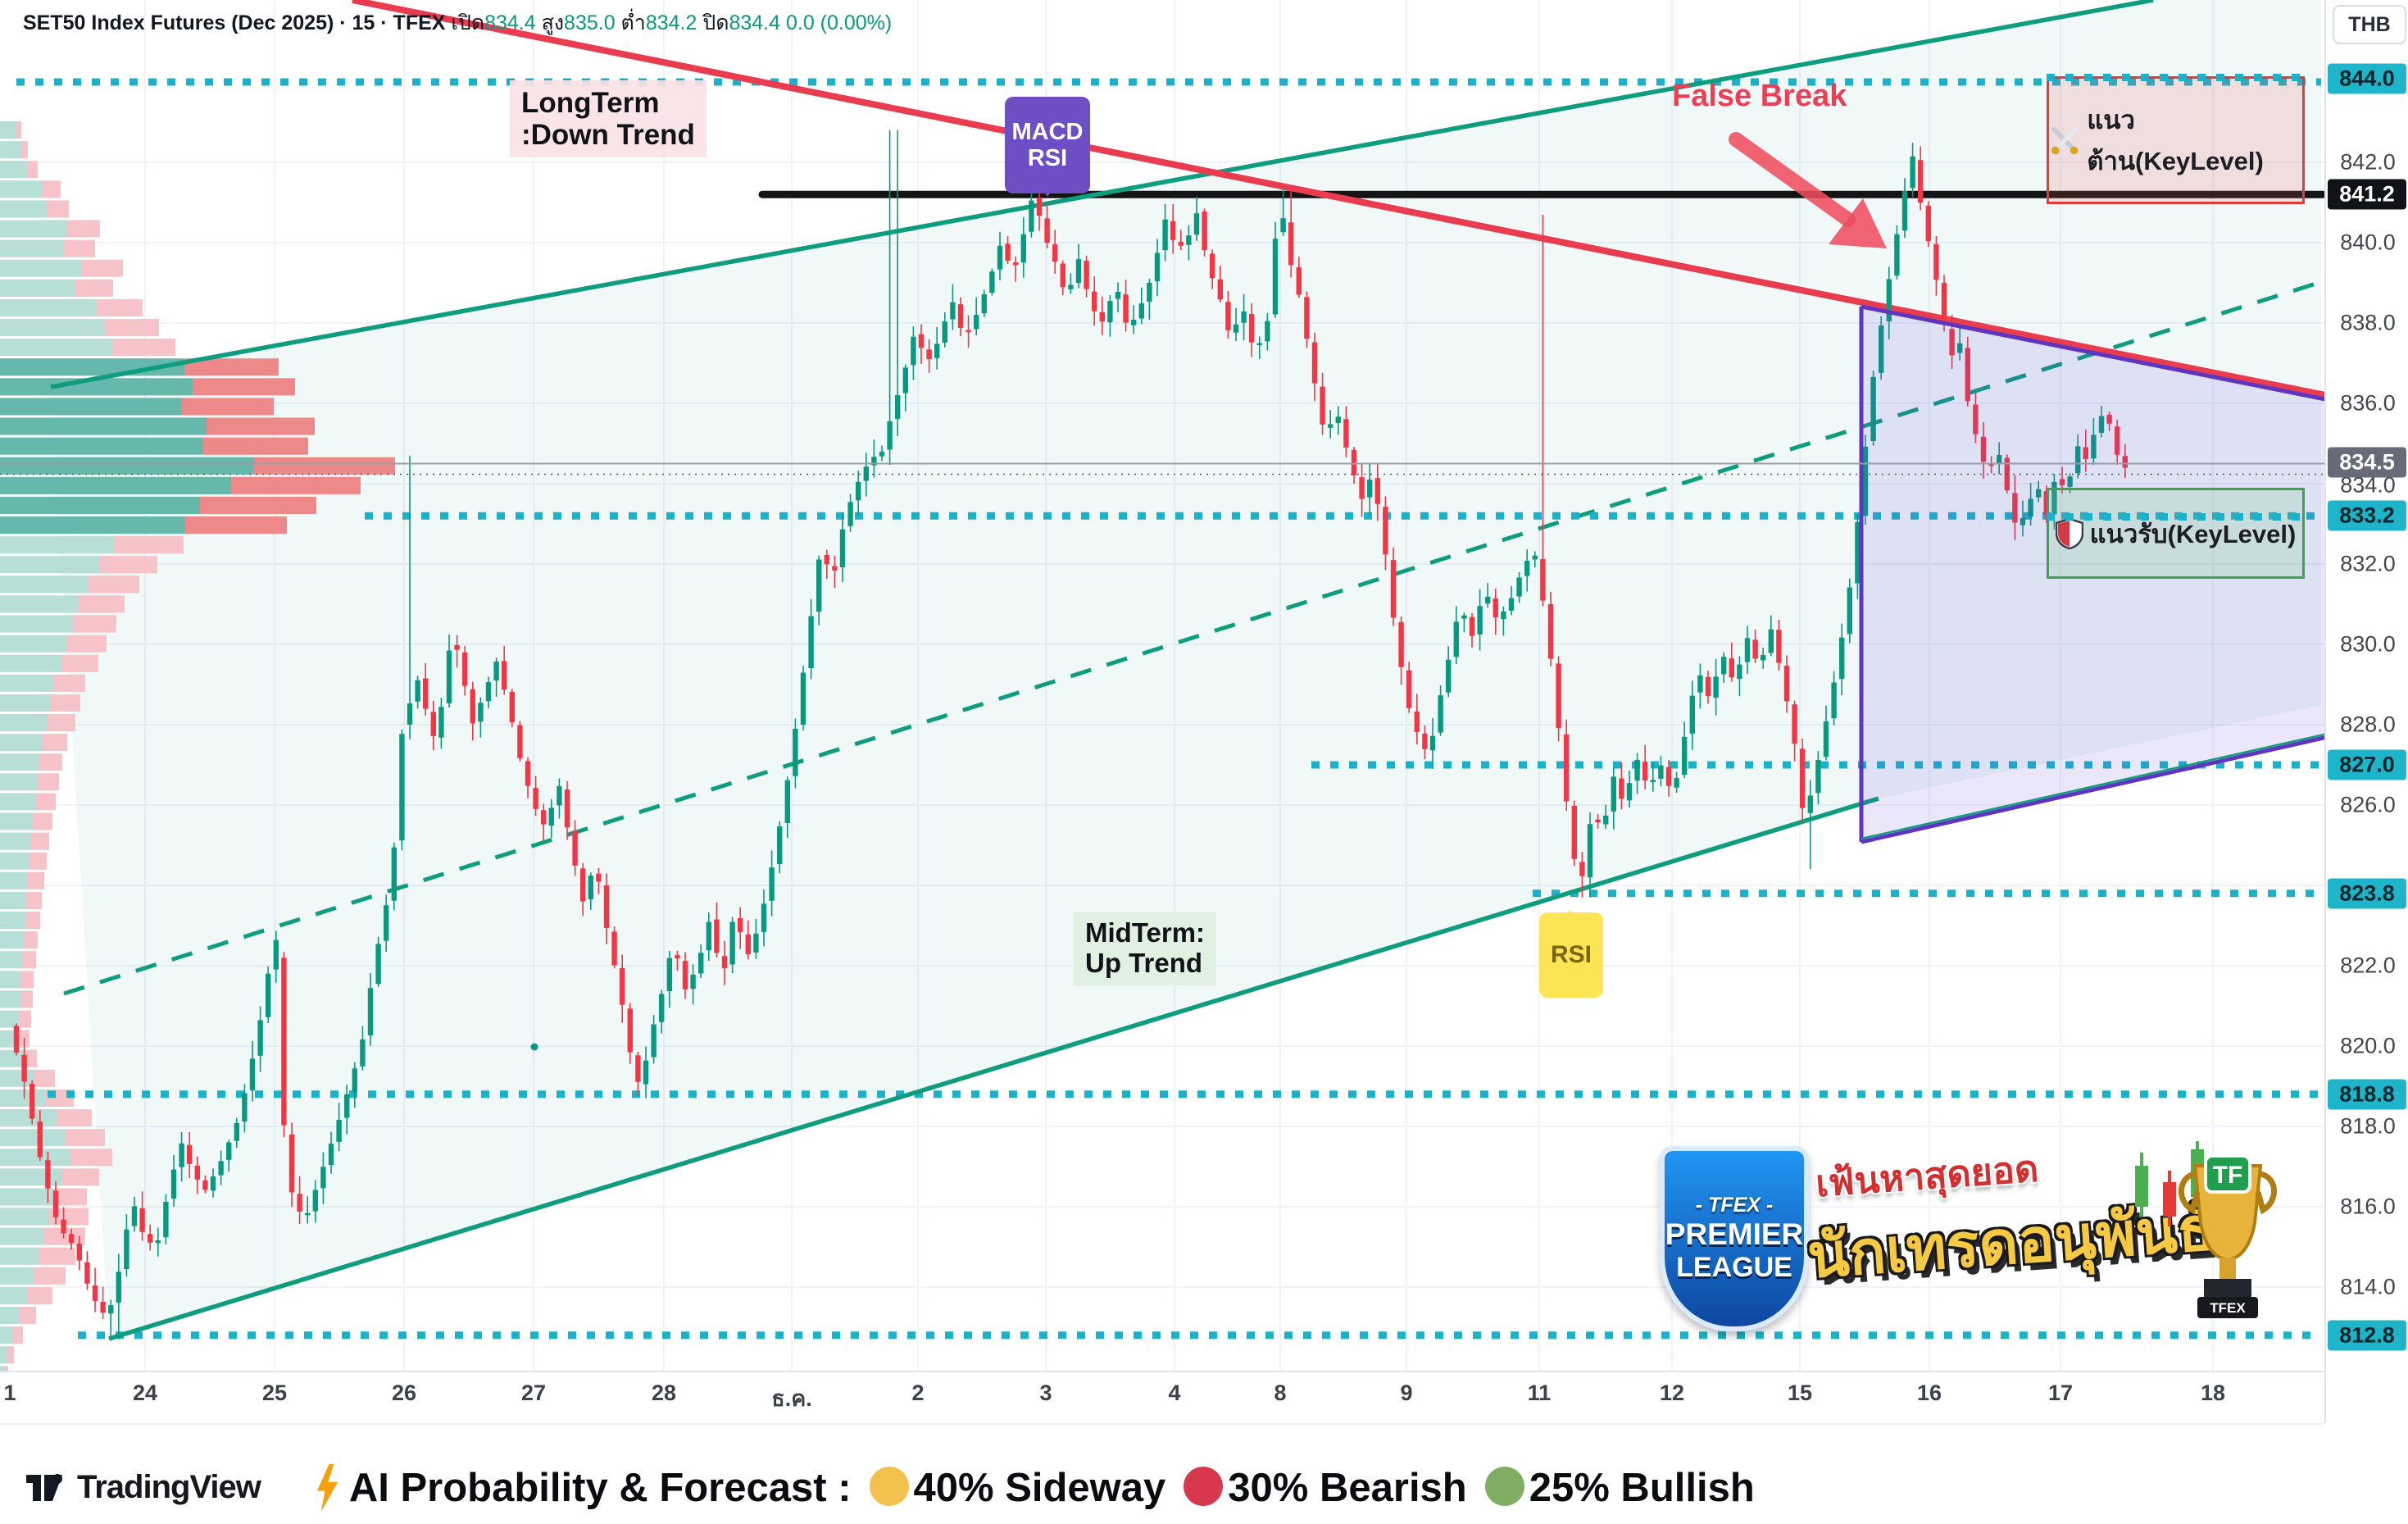 This screenshot has height=1524, width=2408. I want to click on tradingview-wordmark: TradingView, so click(169, 1487).